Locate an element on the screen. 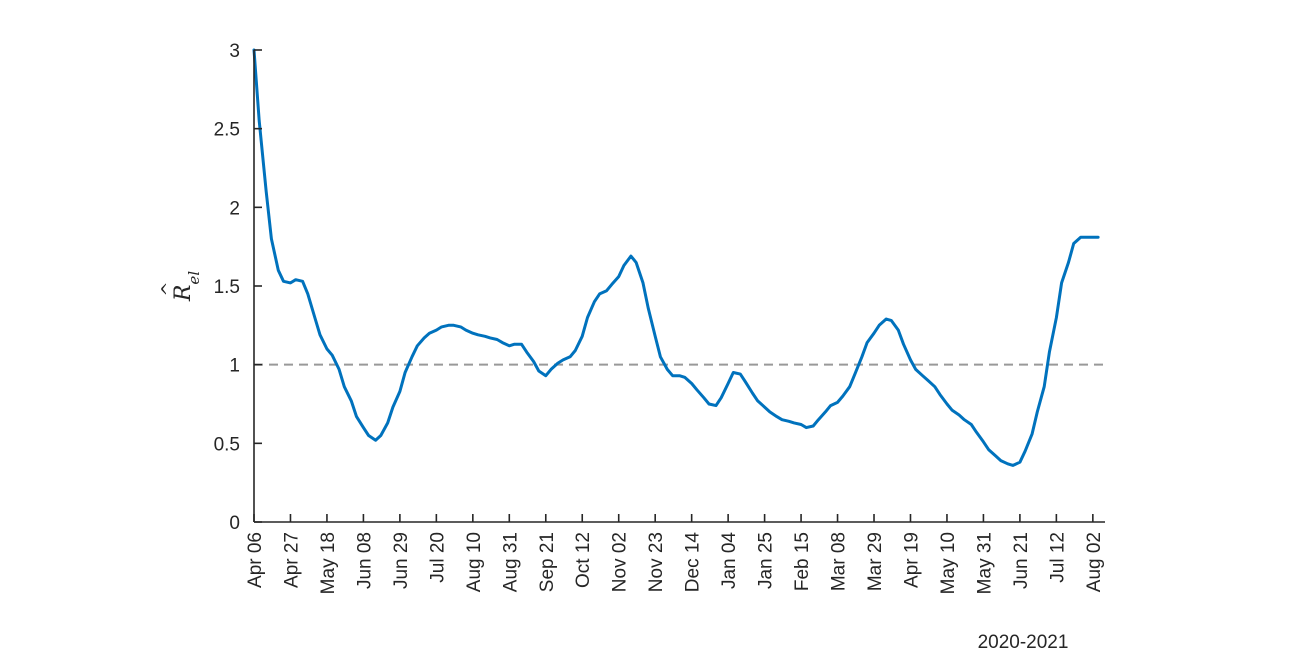 The width and height of the screenshot is (1313, 656). y-ticks: 0 0.5 1 1.5 2 2.5 3 is located at coordinates (238, 287).